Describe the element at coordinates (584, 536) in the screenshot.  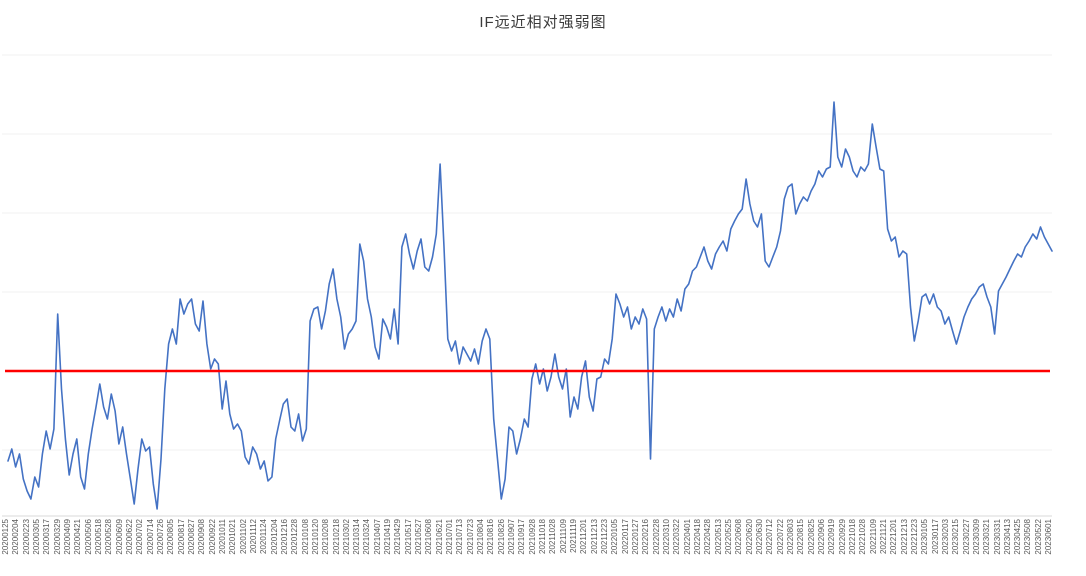
I see `x-tick-label: 20211201` at that location.